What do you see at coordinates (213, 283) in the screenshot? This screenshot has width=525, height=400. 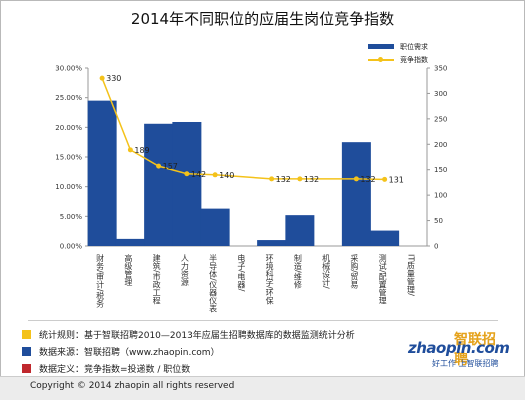 I see `x-tick-label: 半导体/仪器仪表` at bounding box center [213, 283].